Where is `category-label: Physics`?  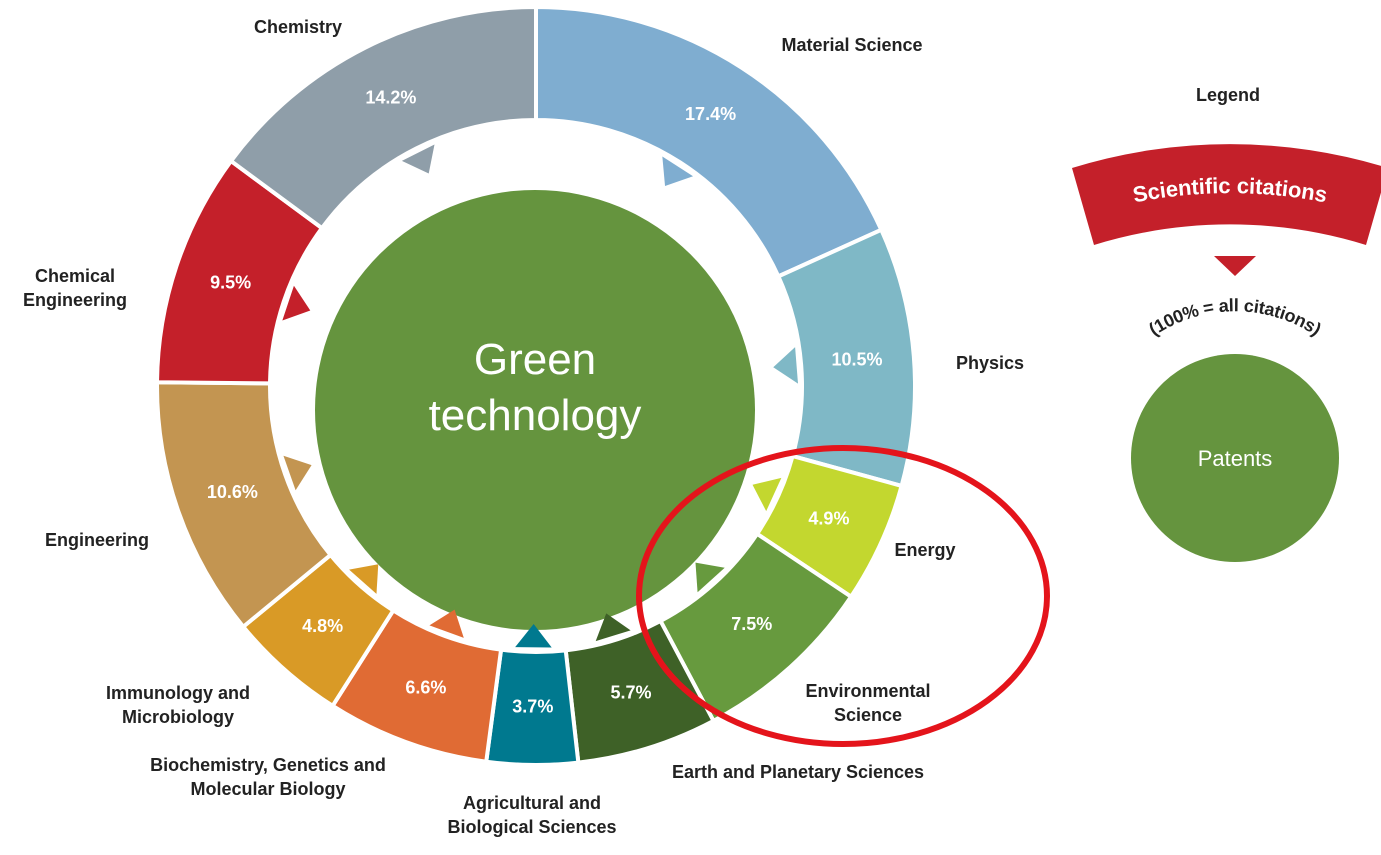 category-label: Physics is located at coordinates (990, 363).